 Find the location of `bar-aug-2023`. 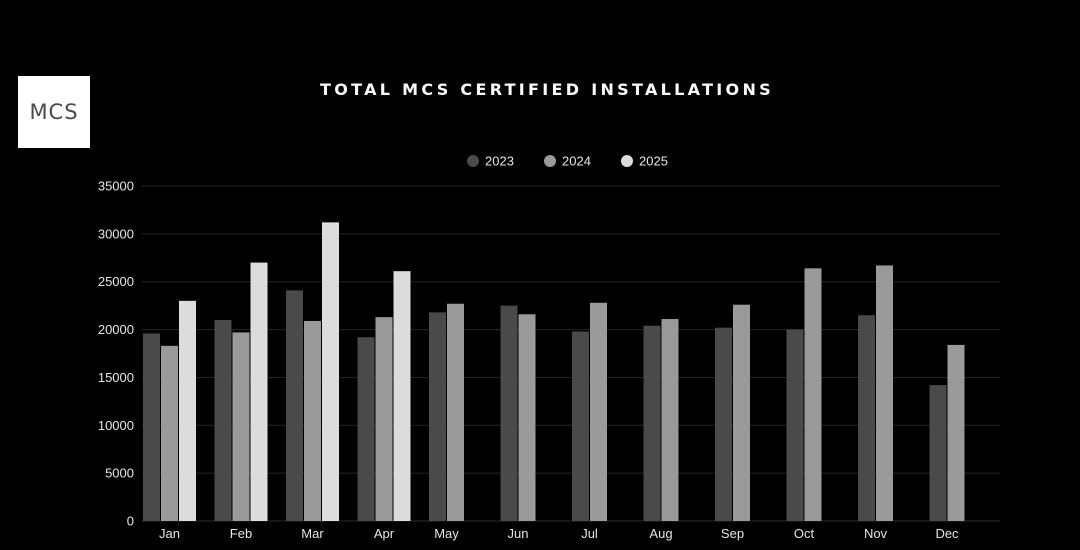

bar-aug-2023 is located at coordinates (652, 423).